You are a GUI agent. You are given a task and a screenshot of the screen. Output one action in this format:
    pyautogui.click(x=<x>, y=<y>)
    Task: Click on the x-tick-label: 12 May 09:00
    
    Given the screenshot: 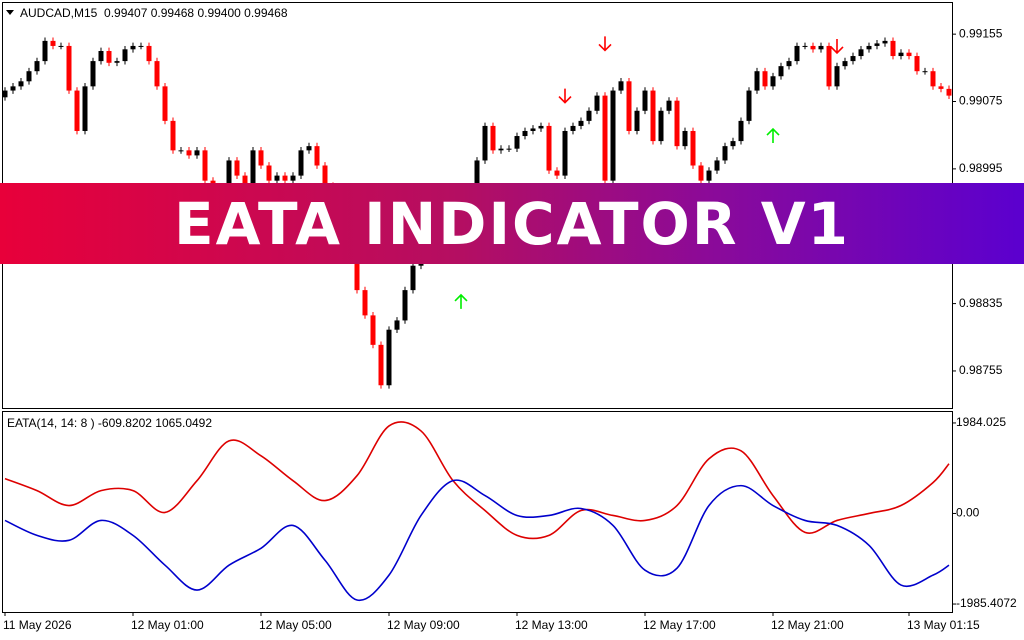 What is the action you would take?
    pyautogui.click(x=423, y=625)
    